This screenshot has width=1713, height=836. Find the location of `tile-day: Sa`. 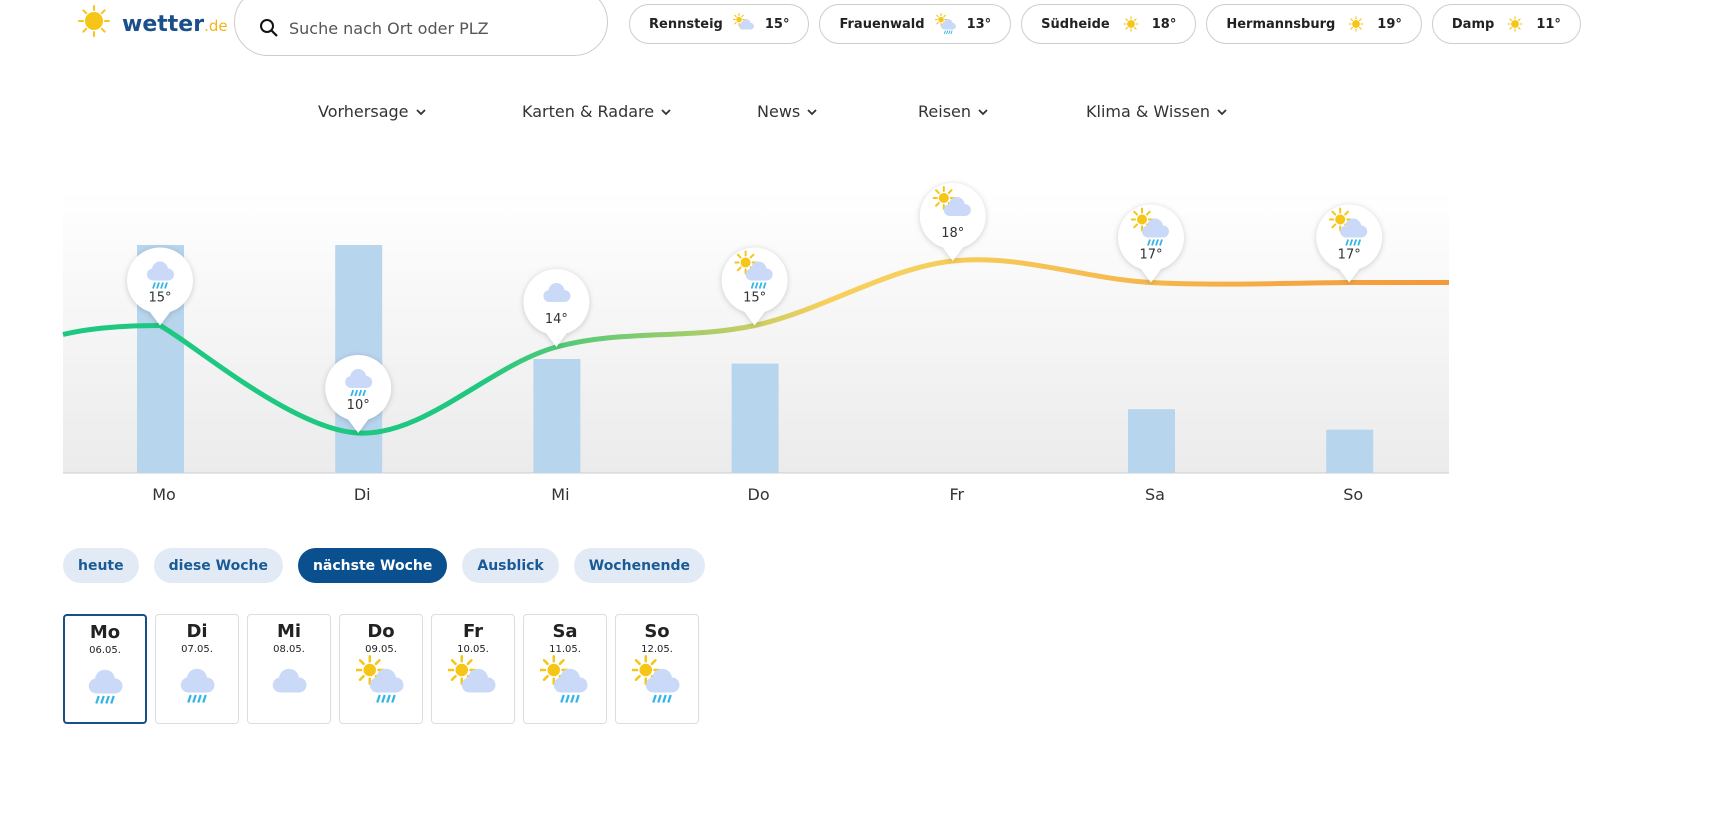

tile-day: Sa is located at coordinates (565, 631).